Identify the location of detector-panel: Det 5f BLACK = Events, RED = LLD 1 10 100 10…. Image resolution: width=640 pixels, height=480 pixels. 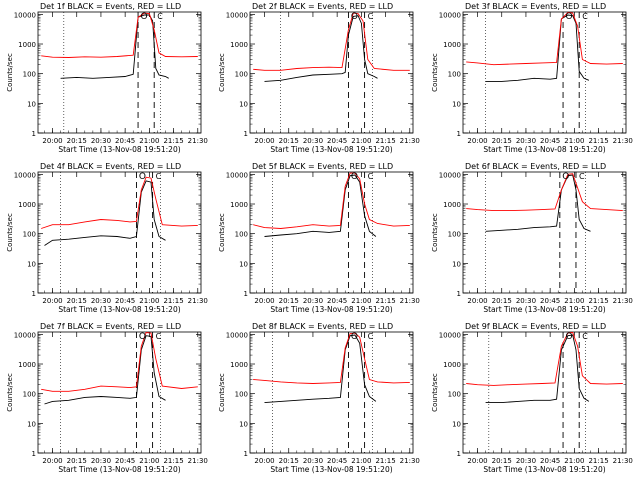
(319, 238).